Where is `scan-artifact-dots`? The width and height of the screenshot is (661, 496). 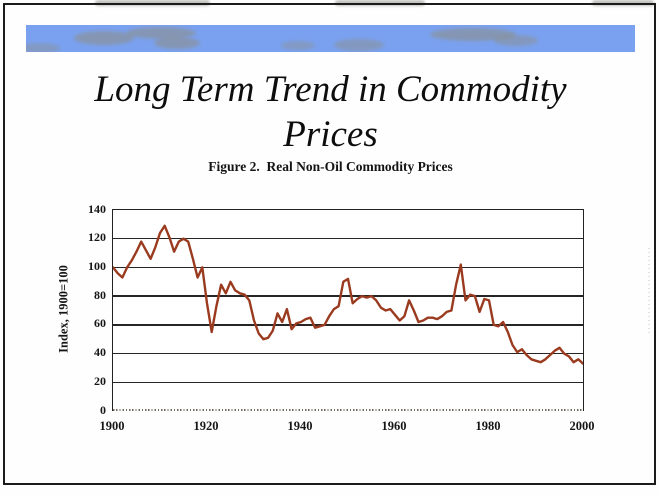
scan-artifact-dots is located at coordinates (649, 290).